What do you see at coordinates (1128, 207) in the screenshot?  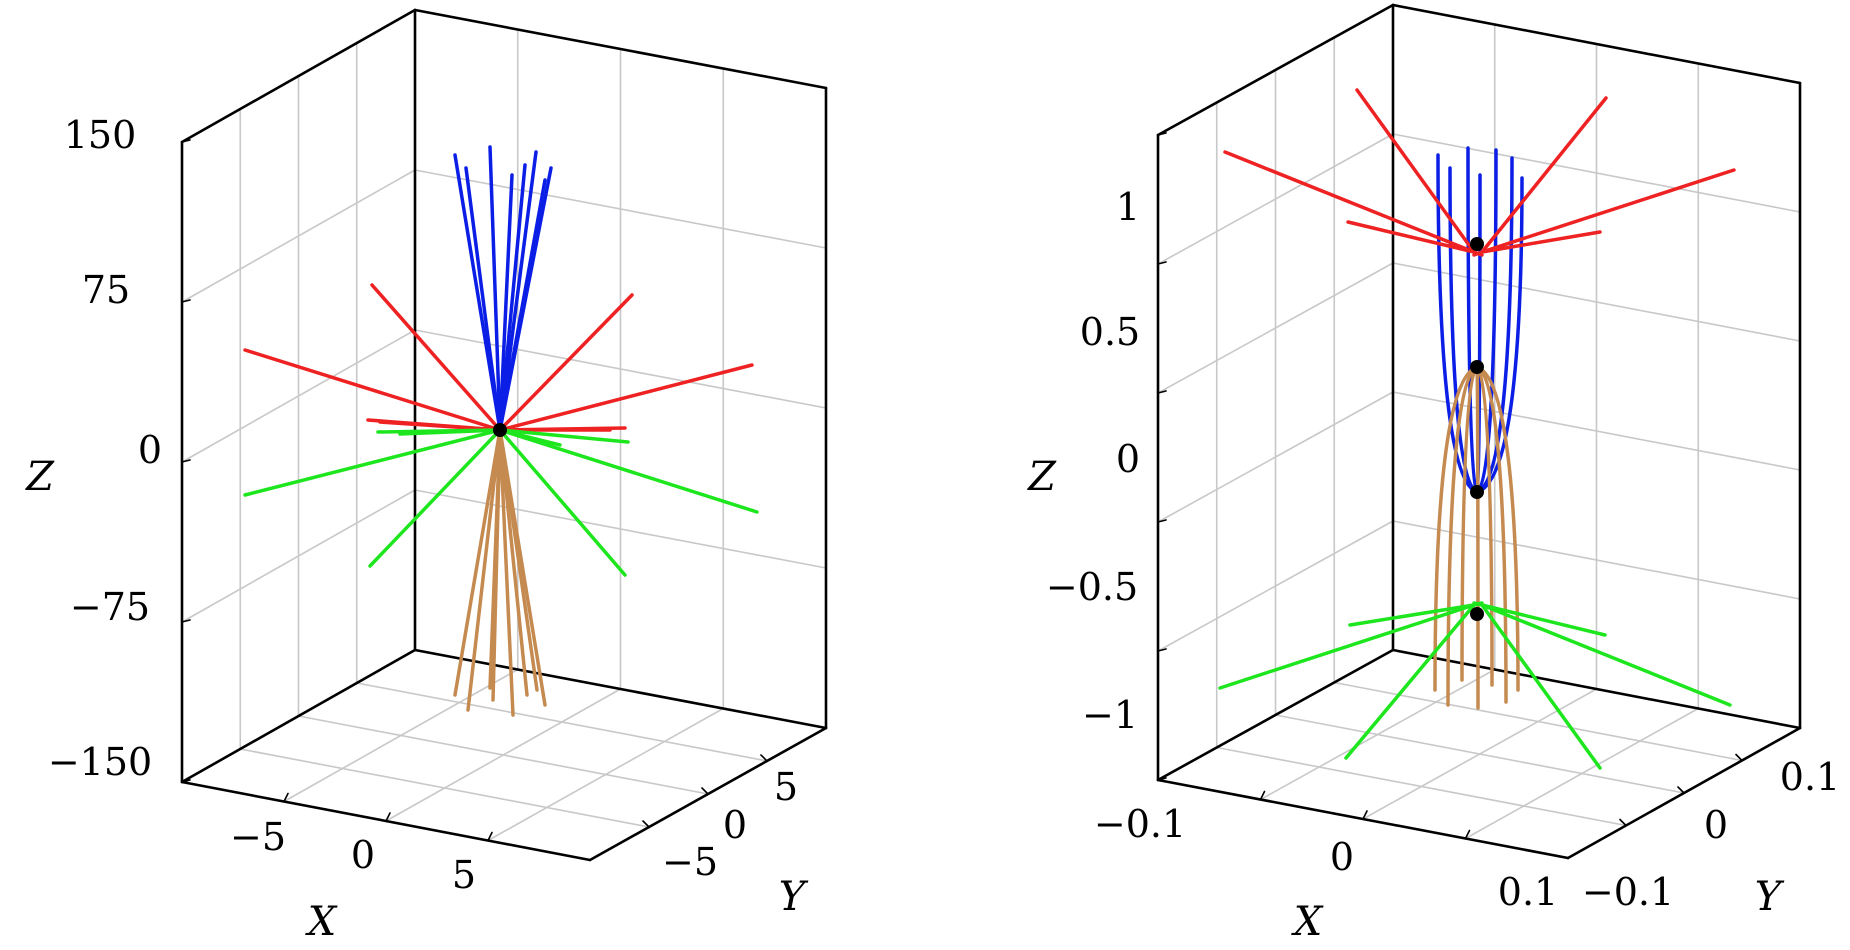 I see `right-ztick-label: 1` at bounding box center [1128, 207].